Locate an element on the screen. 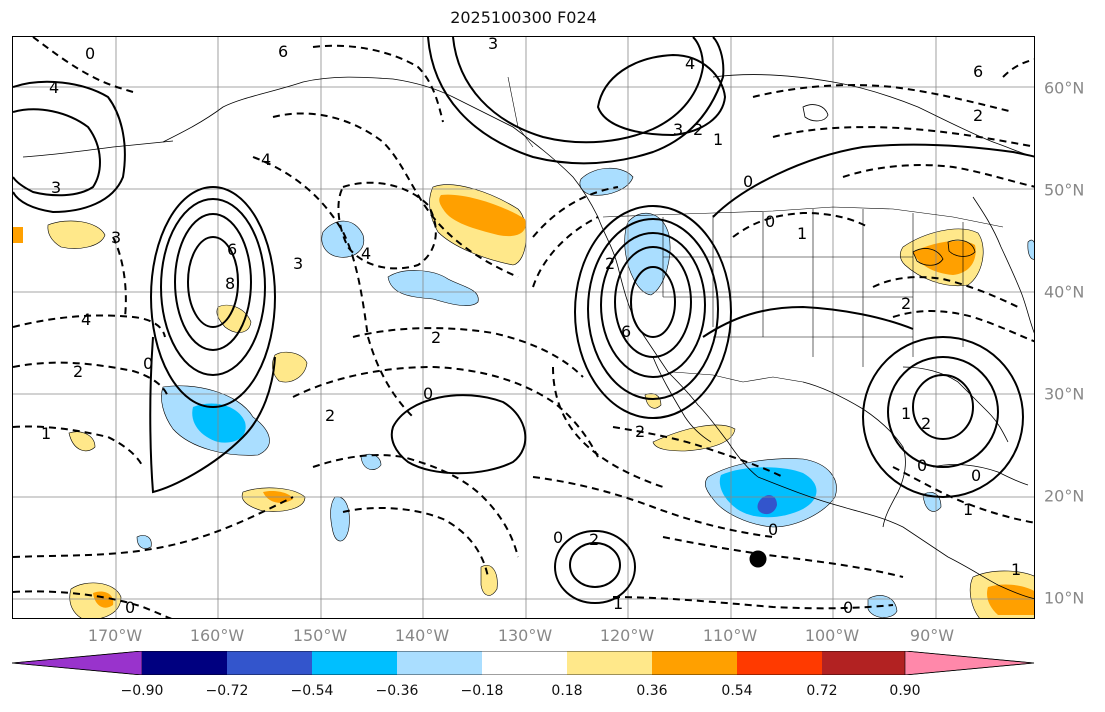 This screenshot has width=1105, height=712. coast-gulf is located at coordinates (854, 454).